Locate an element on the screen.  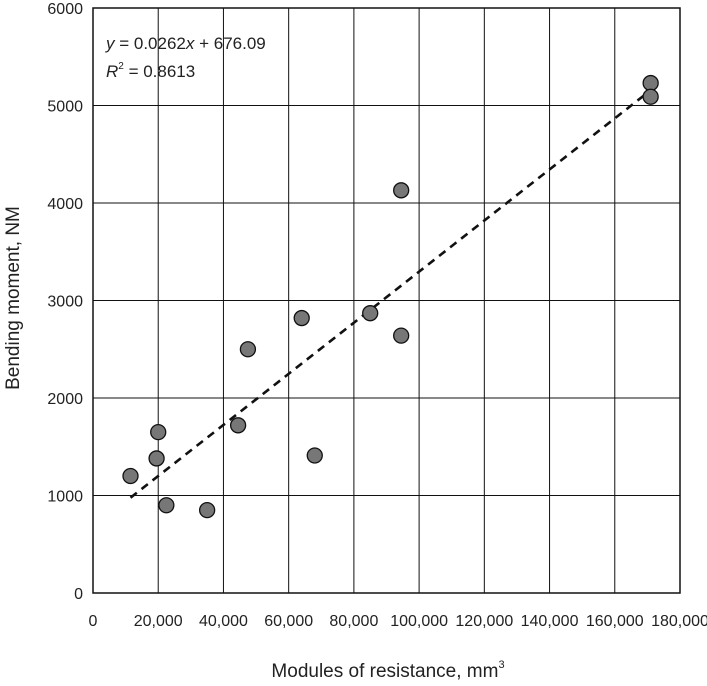
equation-tail: + 676.09 is located at coordinates (229, 43).